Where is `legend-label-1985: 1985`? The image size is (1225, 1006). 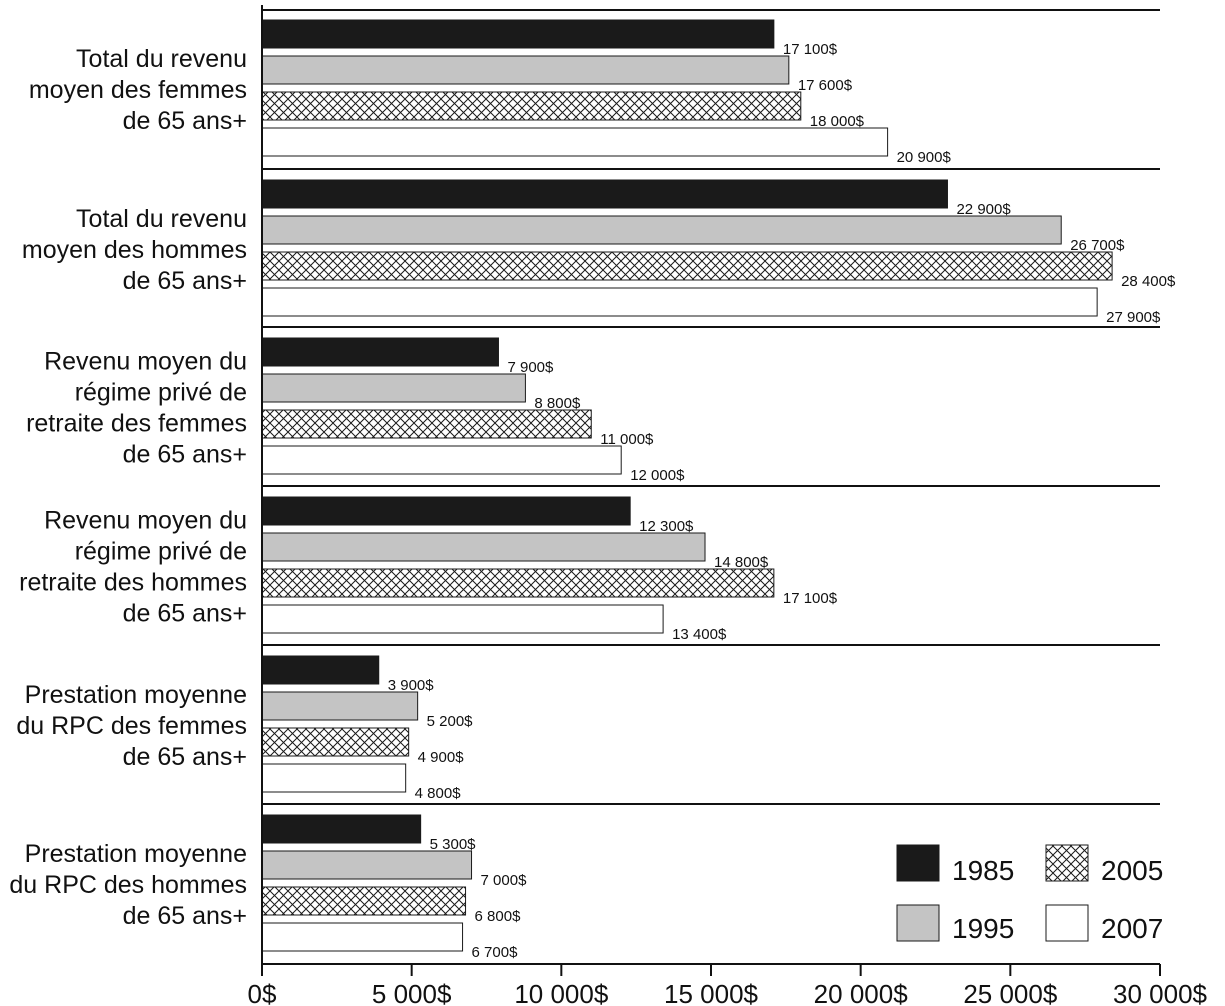
legend-label-1985: 1985 is located at coordinates (983, 870).